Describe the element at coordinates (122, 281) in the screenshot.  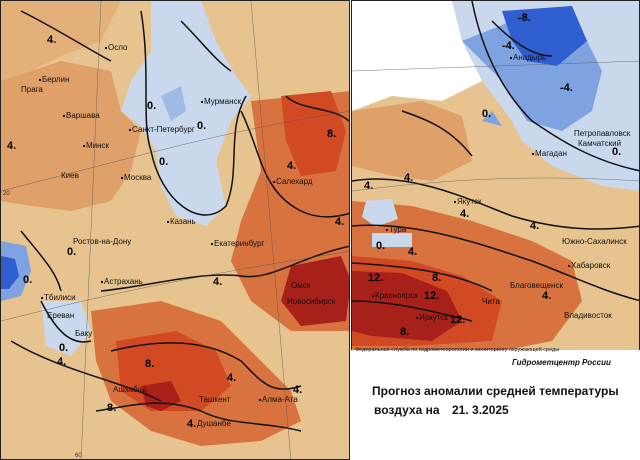
I see `city-astrakhan: Астрахань` at that location.